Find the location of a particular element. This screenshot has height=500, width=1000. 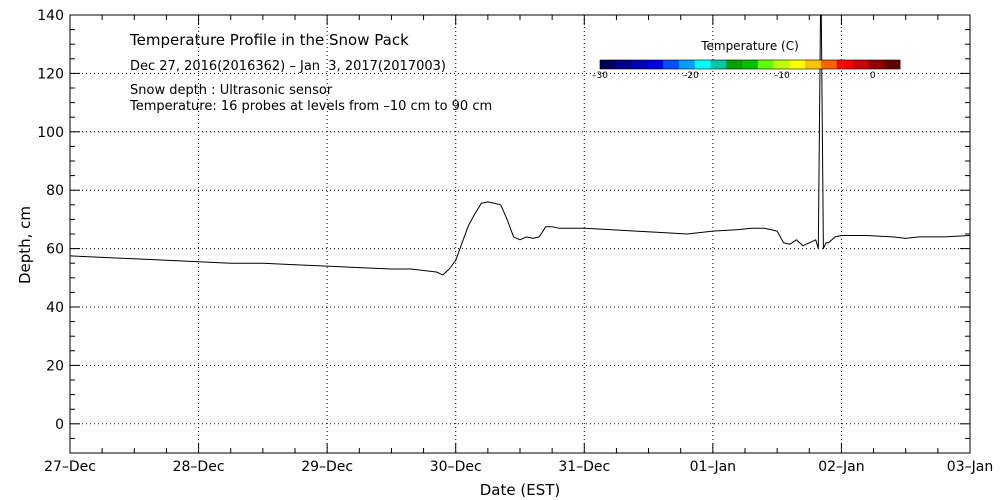

x-tick-label: 27–Dec is located at coordinates (70, 467).